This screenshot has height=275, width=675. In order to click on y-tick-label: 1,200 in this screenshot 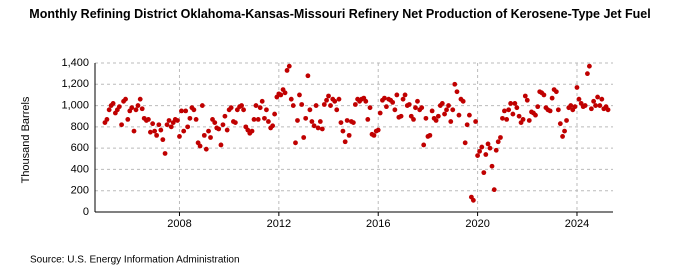, I will do `click(75, 84)`.